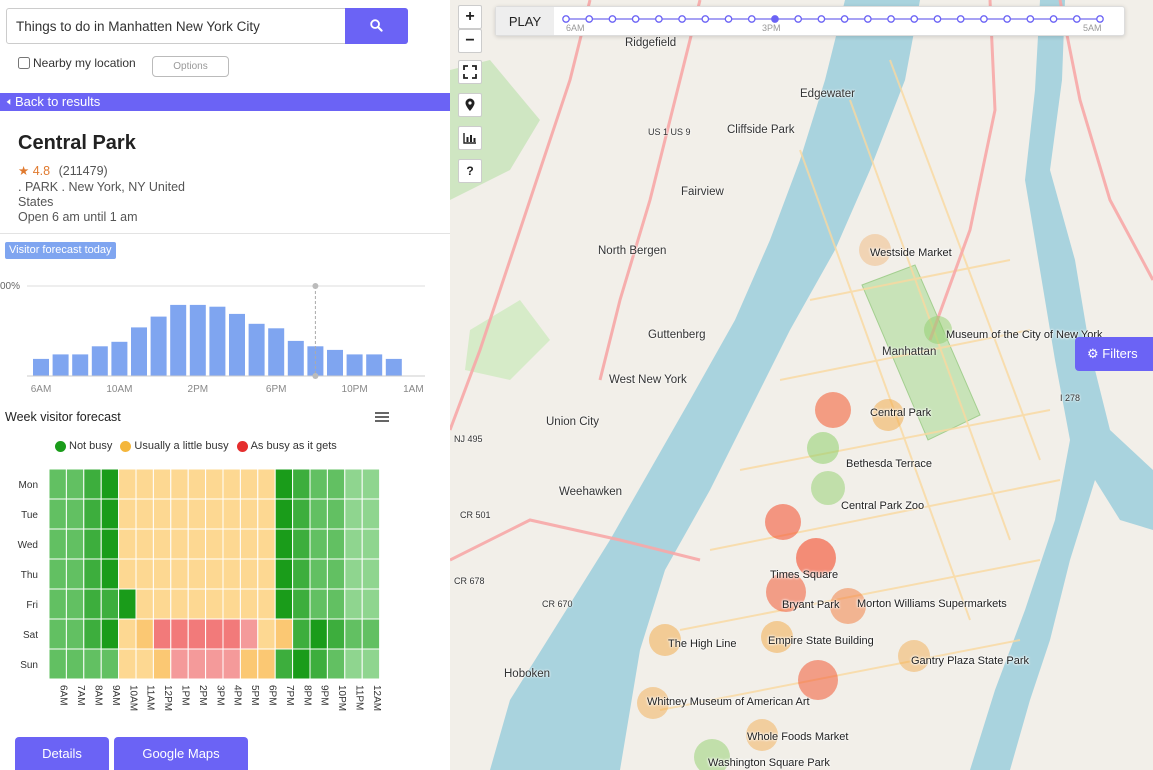 This screenshot has height=770, width=1153. What do you see at coordinates (811, 605) in the screenshot?
I see `poi-label: Bryant Park` at bounding box center [811, 605].